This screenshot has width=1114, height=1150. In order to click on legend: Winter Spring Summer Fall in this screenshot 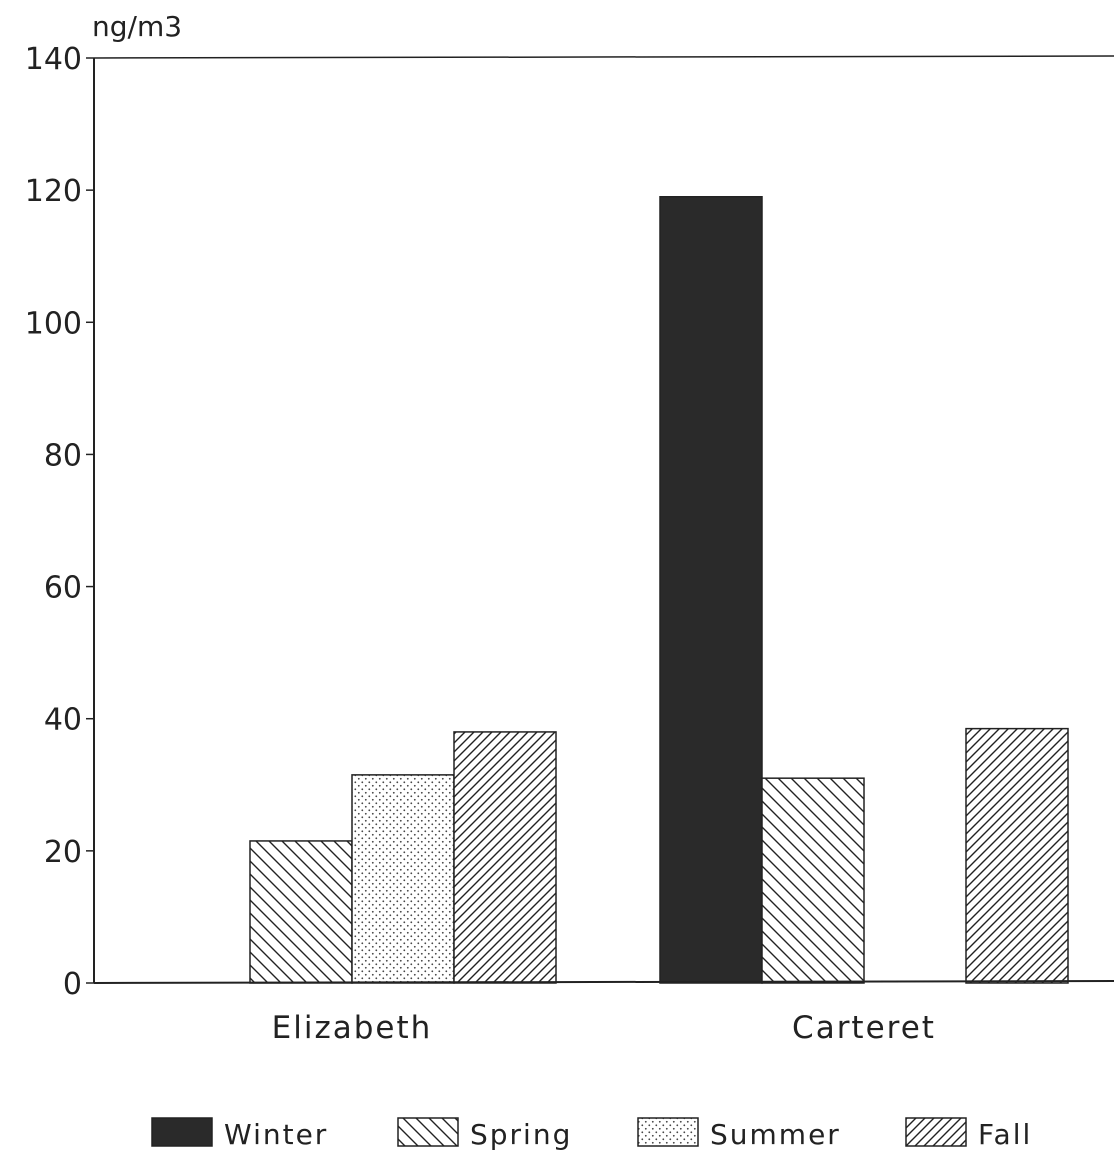, I will do `click(591, 1133)`.